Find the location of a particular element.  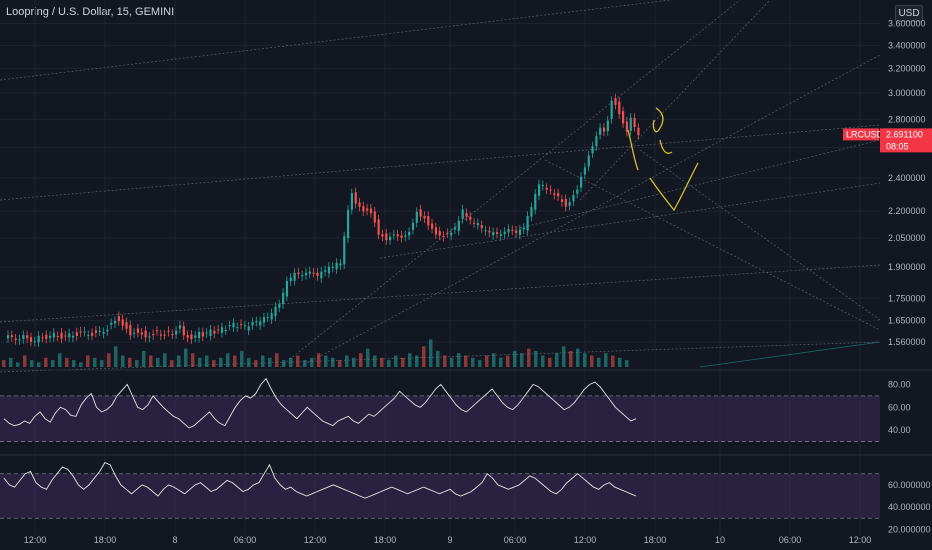

price-tick-label: 1.560000 is located at coordinates (907, 342).